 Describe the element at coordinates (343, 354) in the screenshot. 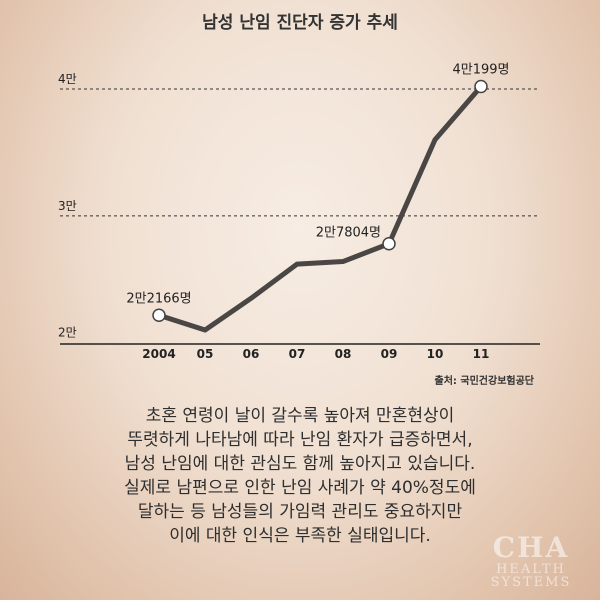

I see `x-tick-label: 08` at that location.